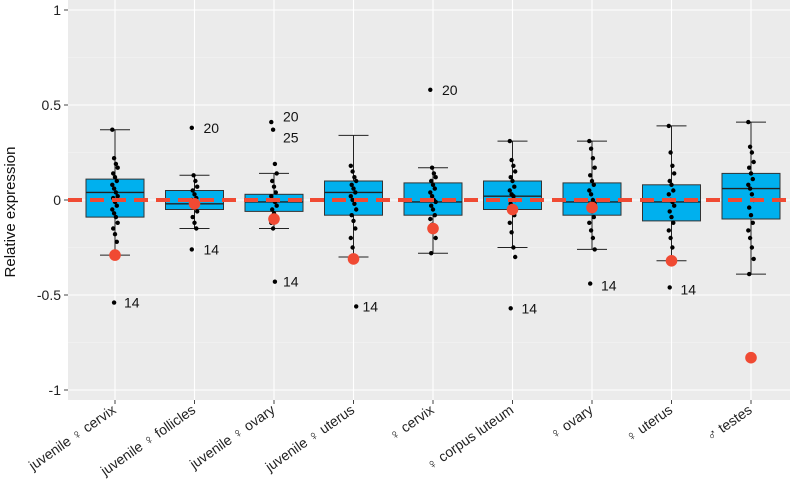 Image resolution: width=792 pixels, height=491 pixels. I want to click on y-tick-label: 0, so click(57, 200).